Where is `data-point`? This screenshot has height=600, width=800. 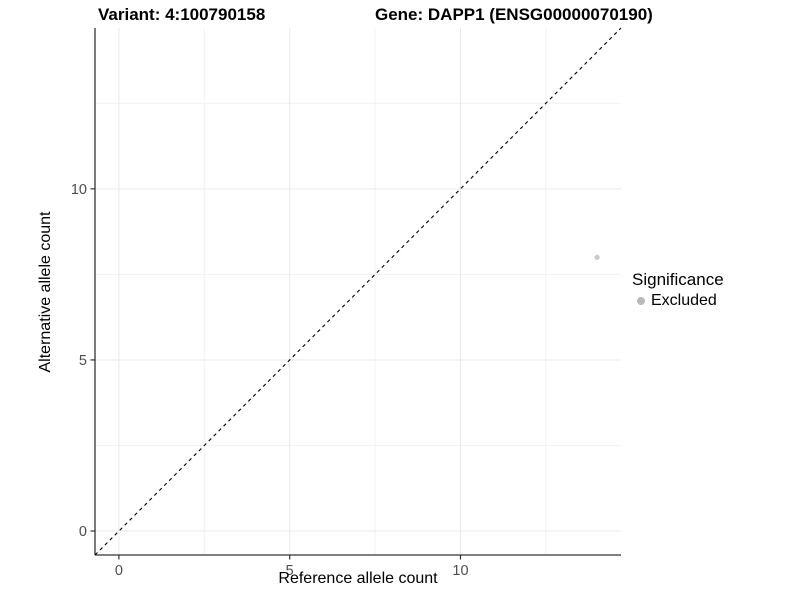
data-point is located at coordinates (597, 257).